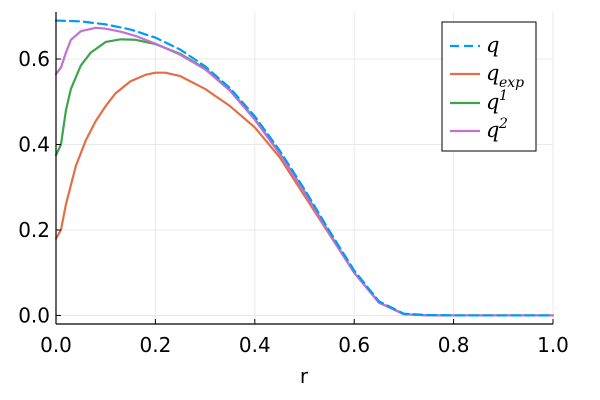 The height and width of the screenshot is (400, 600). What do you see at coordinates (354, 345) in the screenshot?
I see `x-tick-label: 0.6` at bounding box center [354, 345].